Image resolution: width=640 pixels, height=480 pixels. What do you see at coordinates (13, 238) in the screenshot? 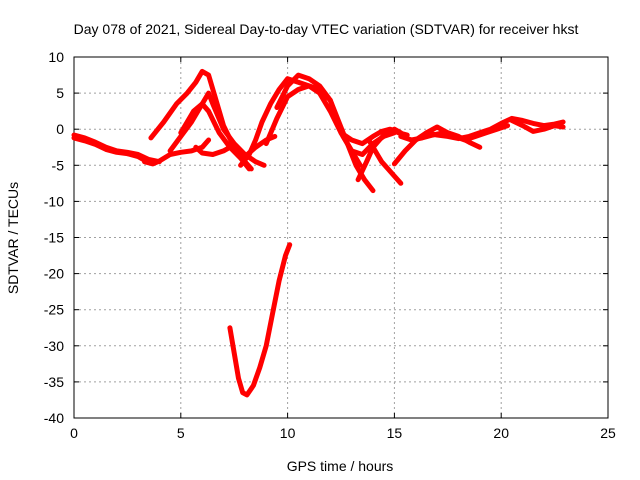
I see `y-axis-label: SDTVAR / TECUs` at bounding box center [13, 238].